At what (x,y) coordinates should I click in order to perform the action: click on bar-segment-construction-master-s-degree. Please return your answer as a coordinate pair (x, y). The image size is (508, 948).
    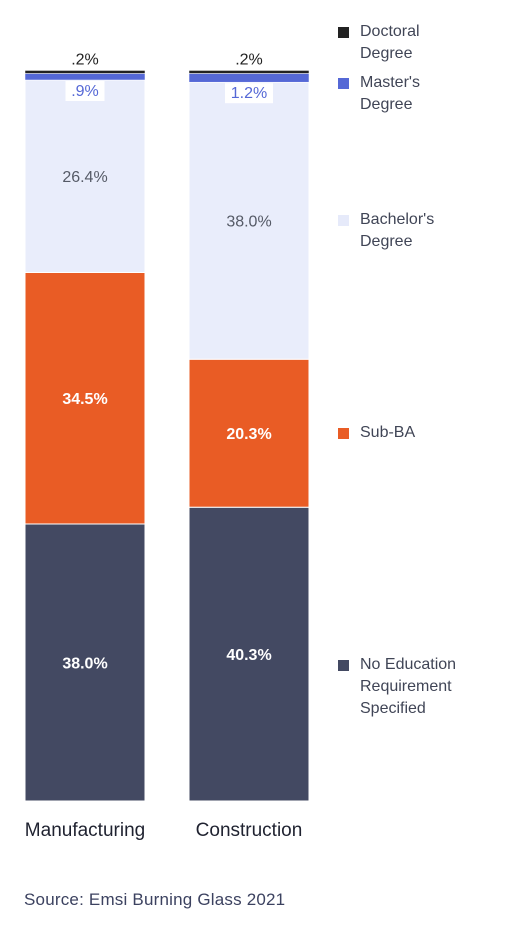
    Looking at the image, I should click on (249, 78).